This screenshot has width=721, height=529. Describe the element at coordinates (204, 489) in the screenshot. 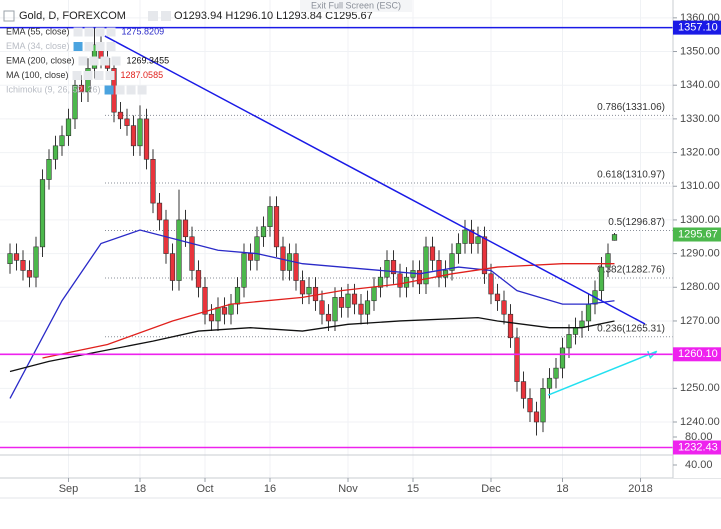

I see `x-tick-label: Oct` at that location.